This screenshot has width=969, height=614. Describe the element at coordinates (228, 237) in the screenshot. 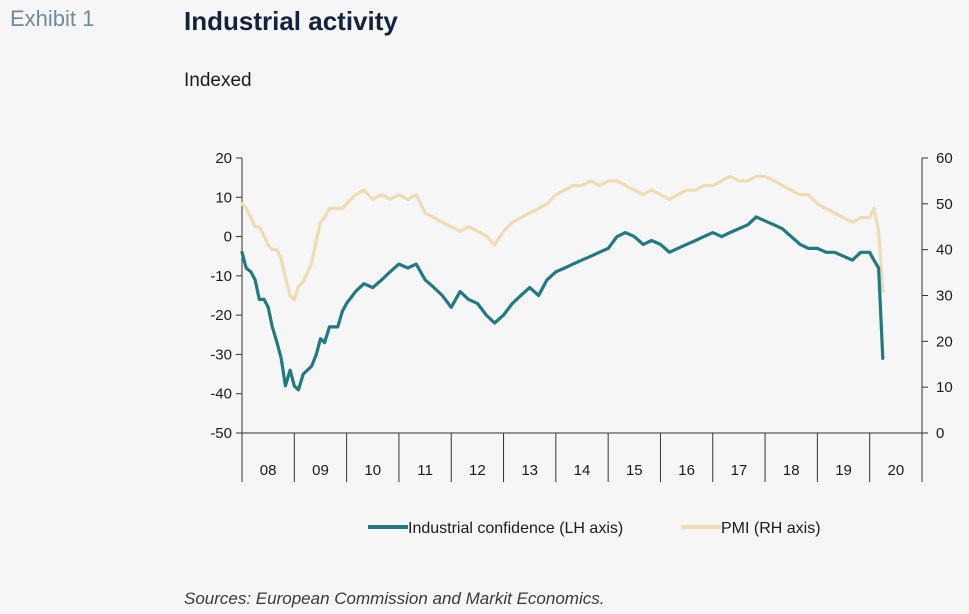

I see `left-tick-label: 0` at that location.